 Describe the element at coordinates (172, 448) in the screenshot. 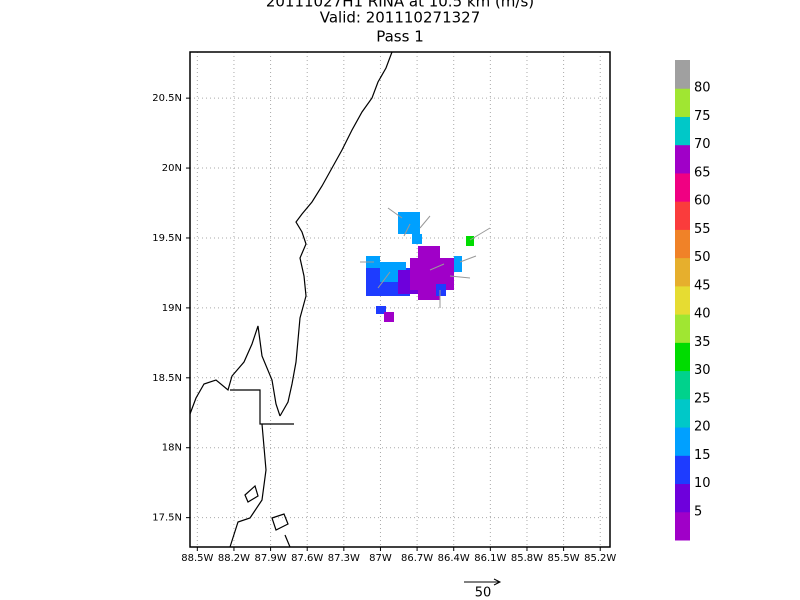

I see `y-tick-label: 18N` at that location.